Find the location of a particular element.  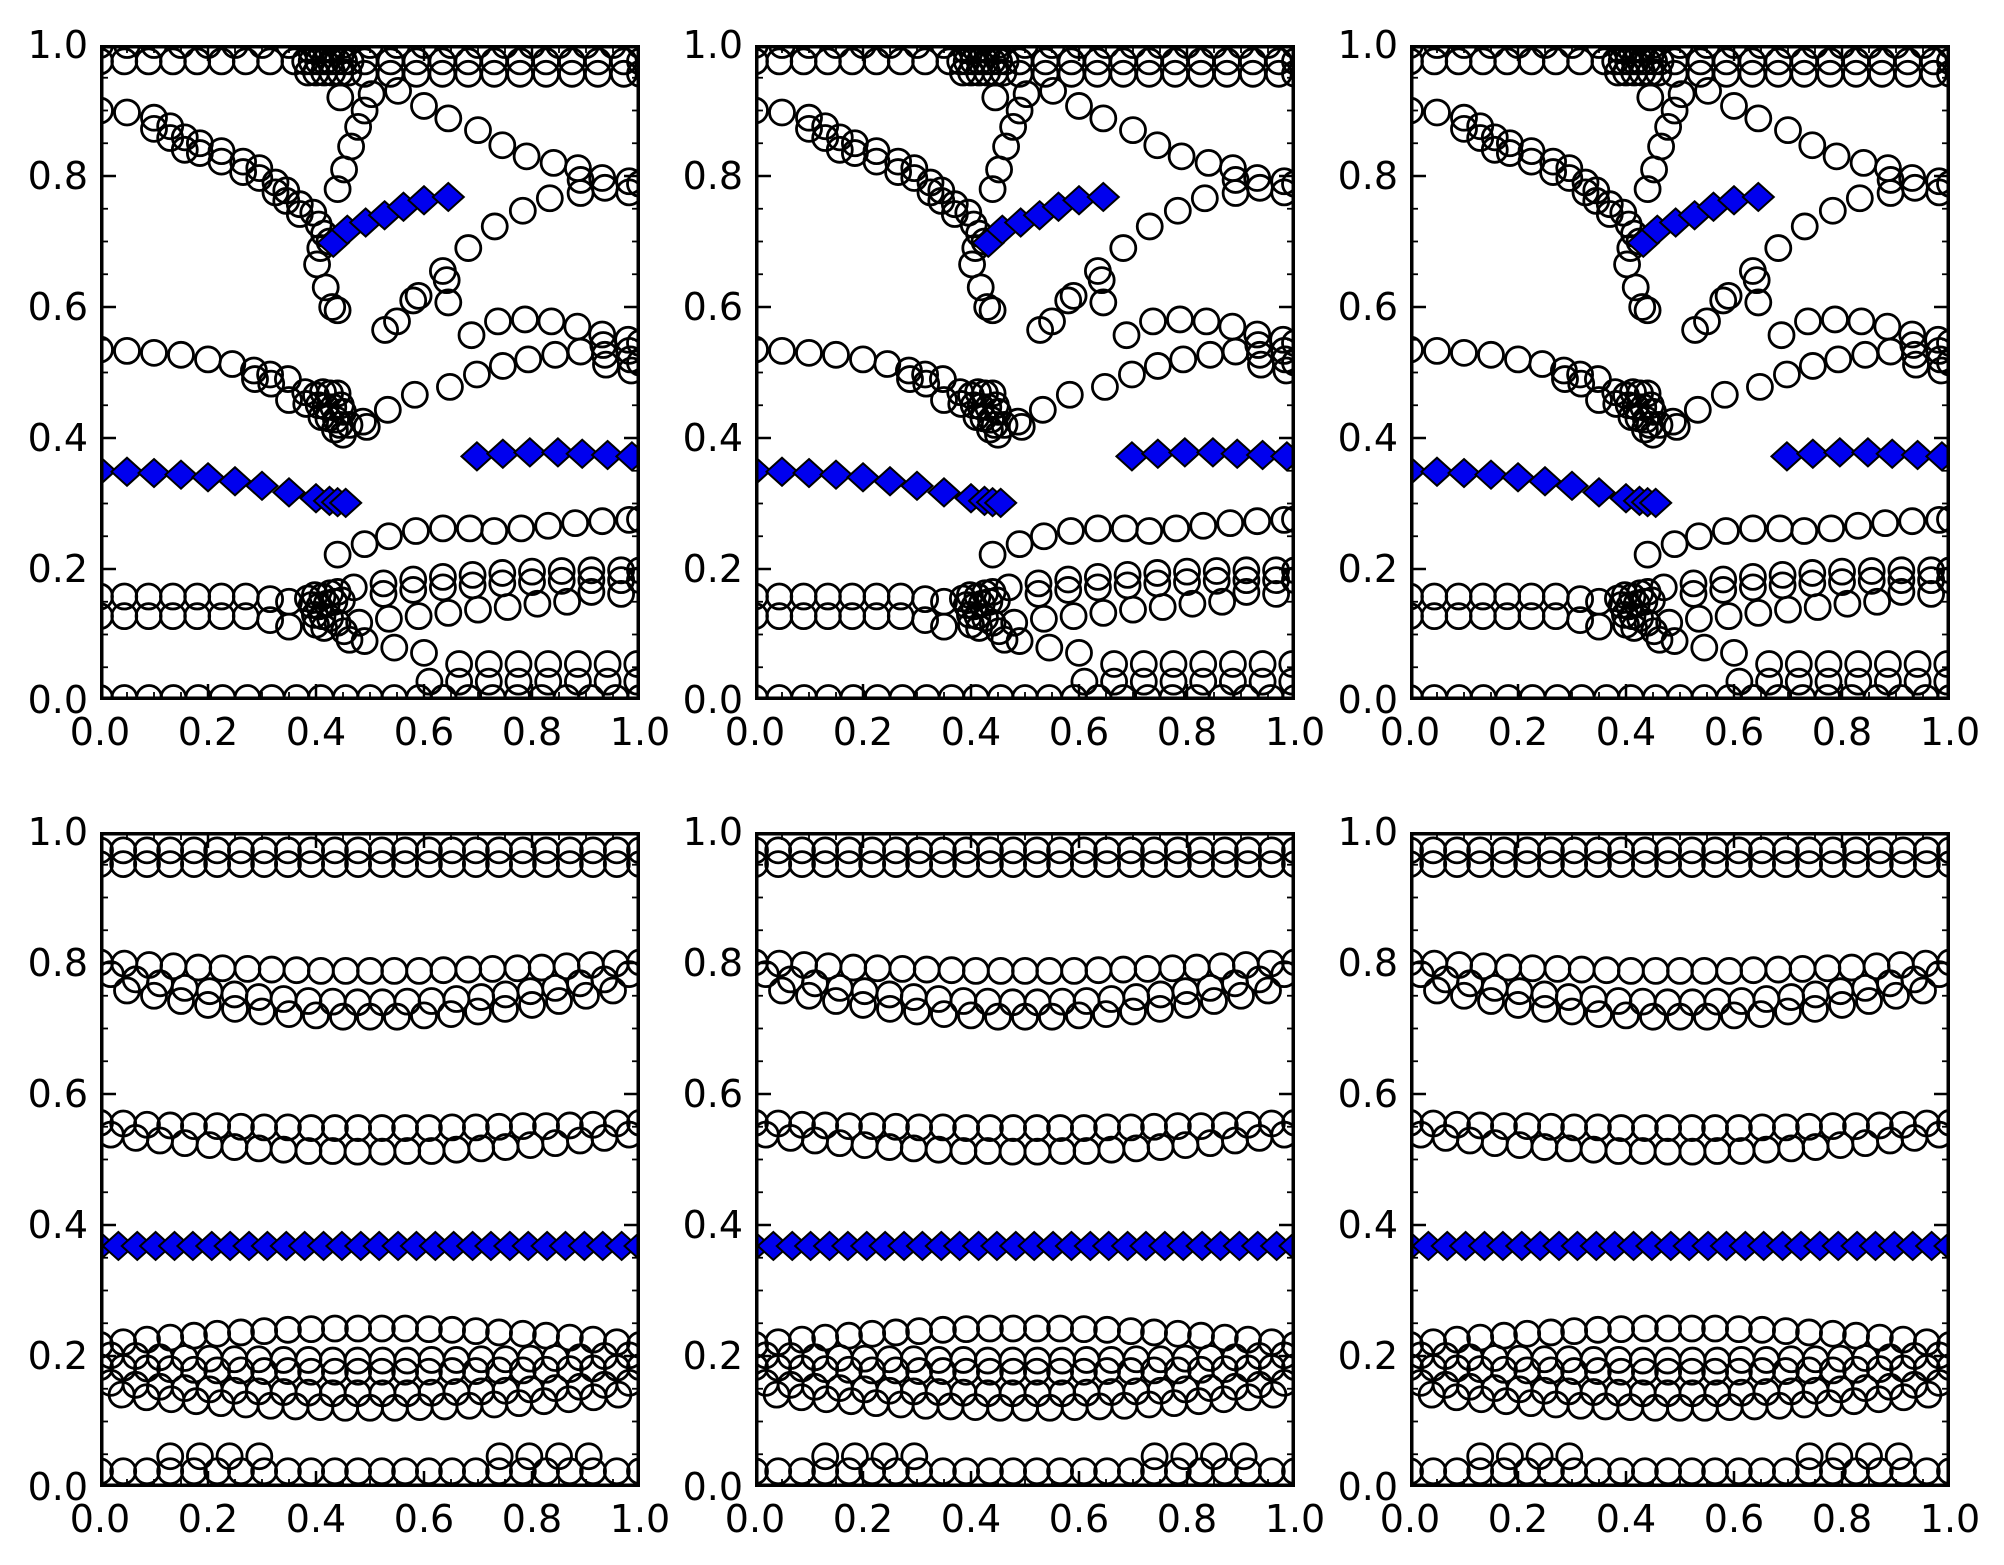

circles-lower-blob is located at coordinates (1638, 616).